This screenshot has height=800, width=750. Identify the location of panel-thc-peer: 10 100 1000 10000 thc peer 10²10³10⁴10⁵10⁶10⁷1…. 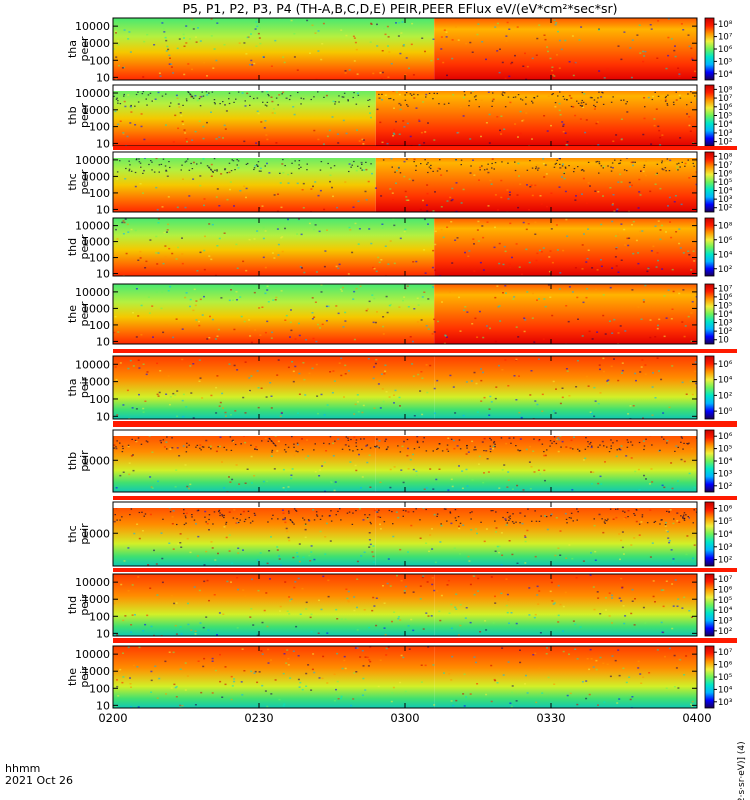
(399, 183).